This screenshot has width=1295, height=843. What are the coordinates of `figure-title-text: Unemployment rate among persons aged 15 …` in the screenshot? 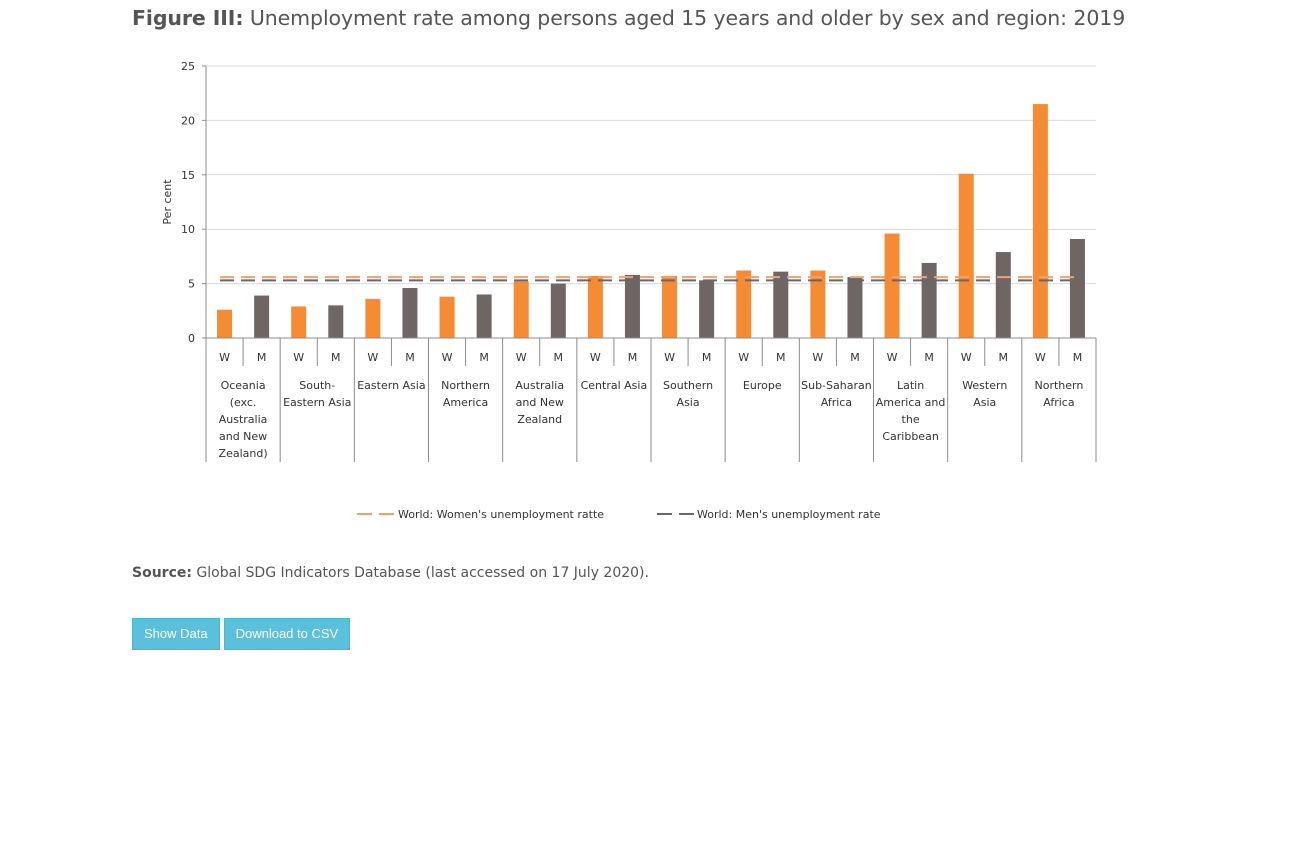 It's located at (687, 18).